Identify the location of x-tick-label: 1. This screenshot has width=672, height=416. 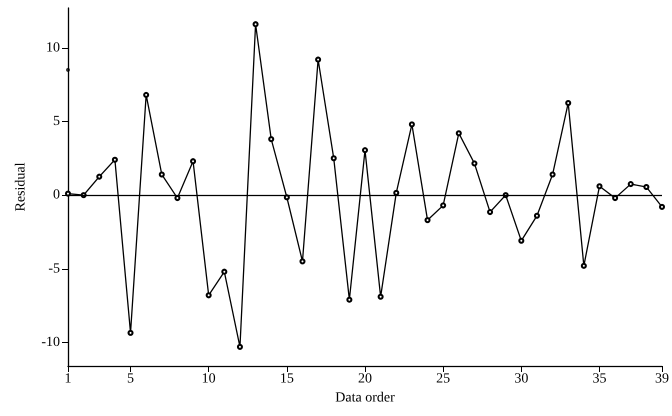
(68, 379).